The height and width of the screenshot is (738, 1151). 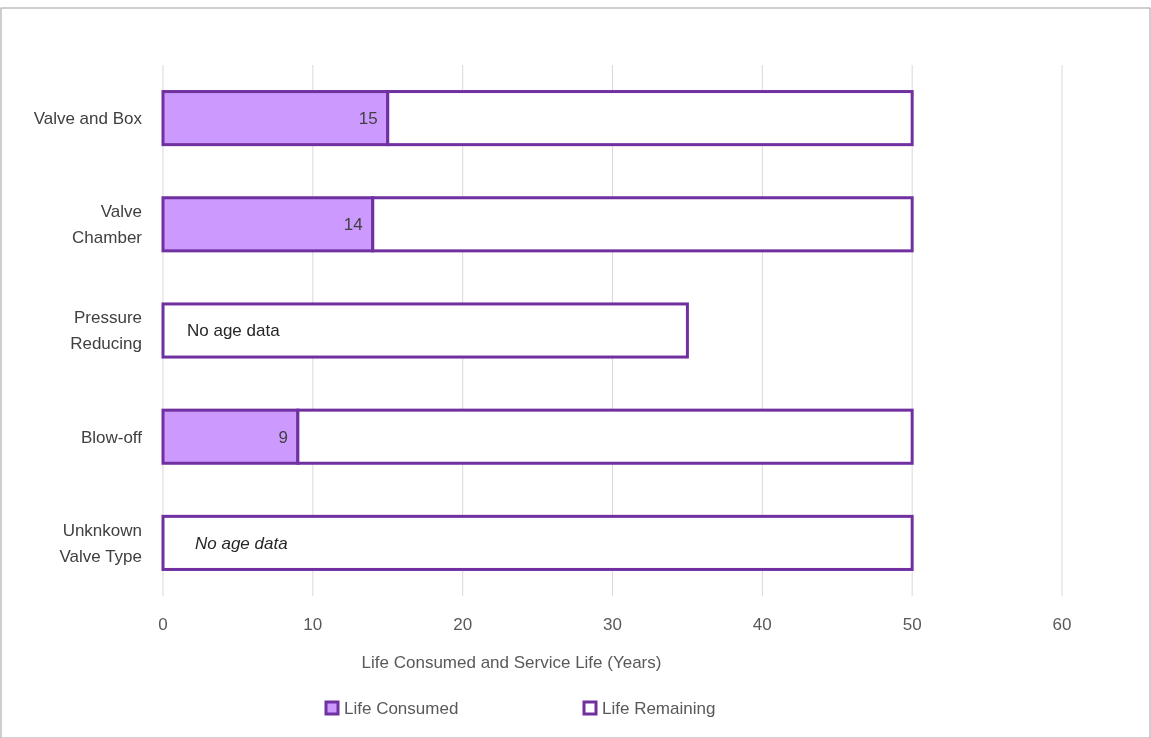 What do you see at coordinates (313, 624) in the screenshot?
I see `x-tick-label: 10` at bounding box center [313, 624].